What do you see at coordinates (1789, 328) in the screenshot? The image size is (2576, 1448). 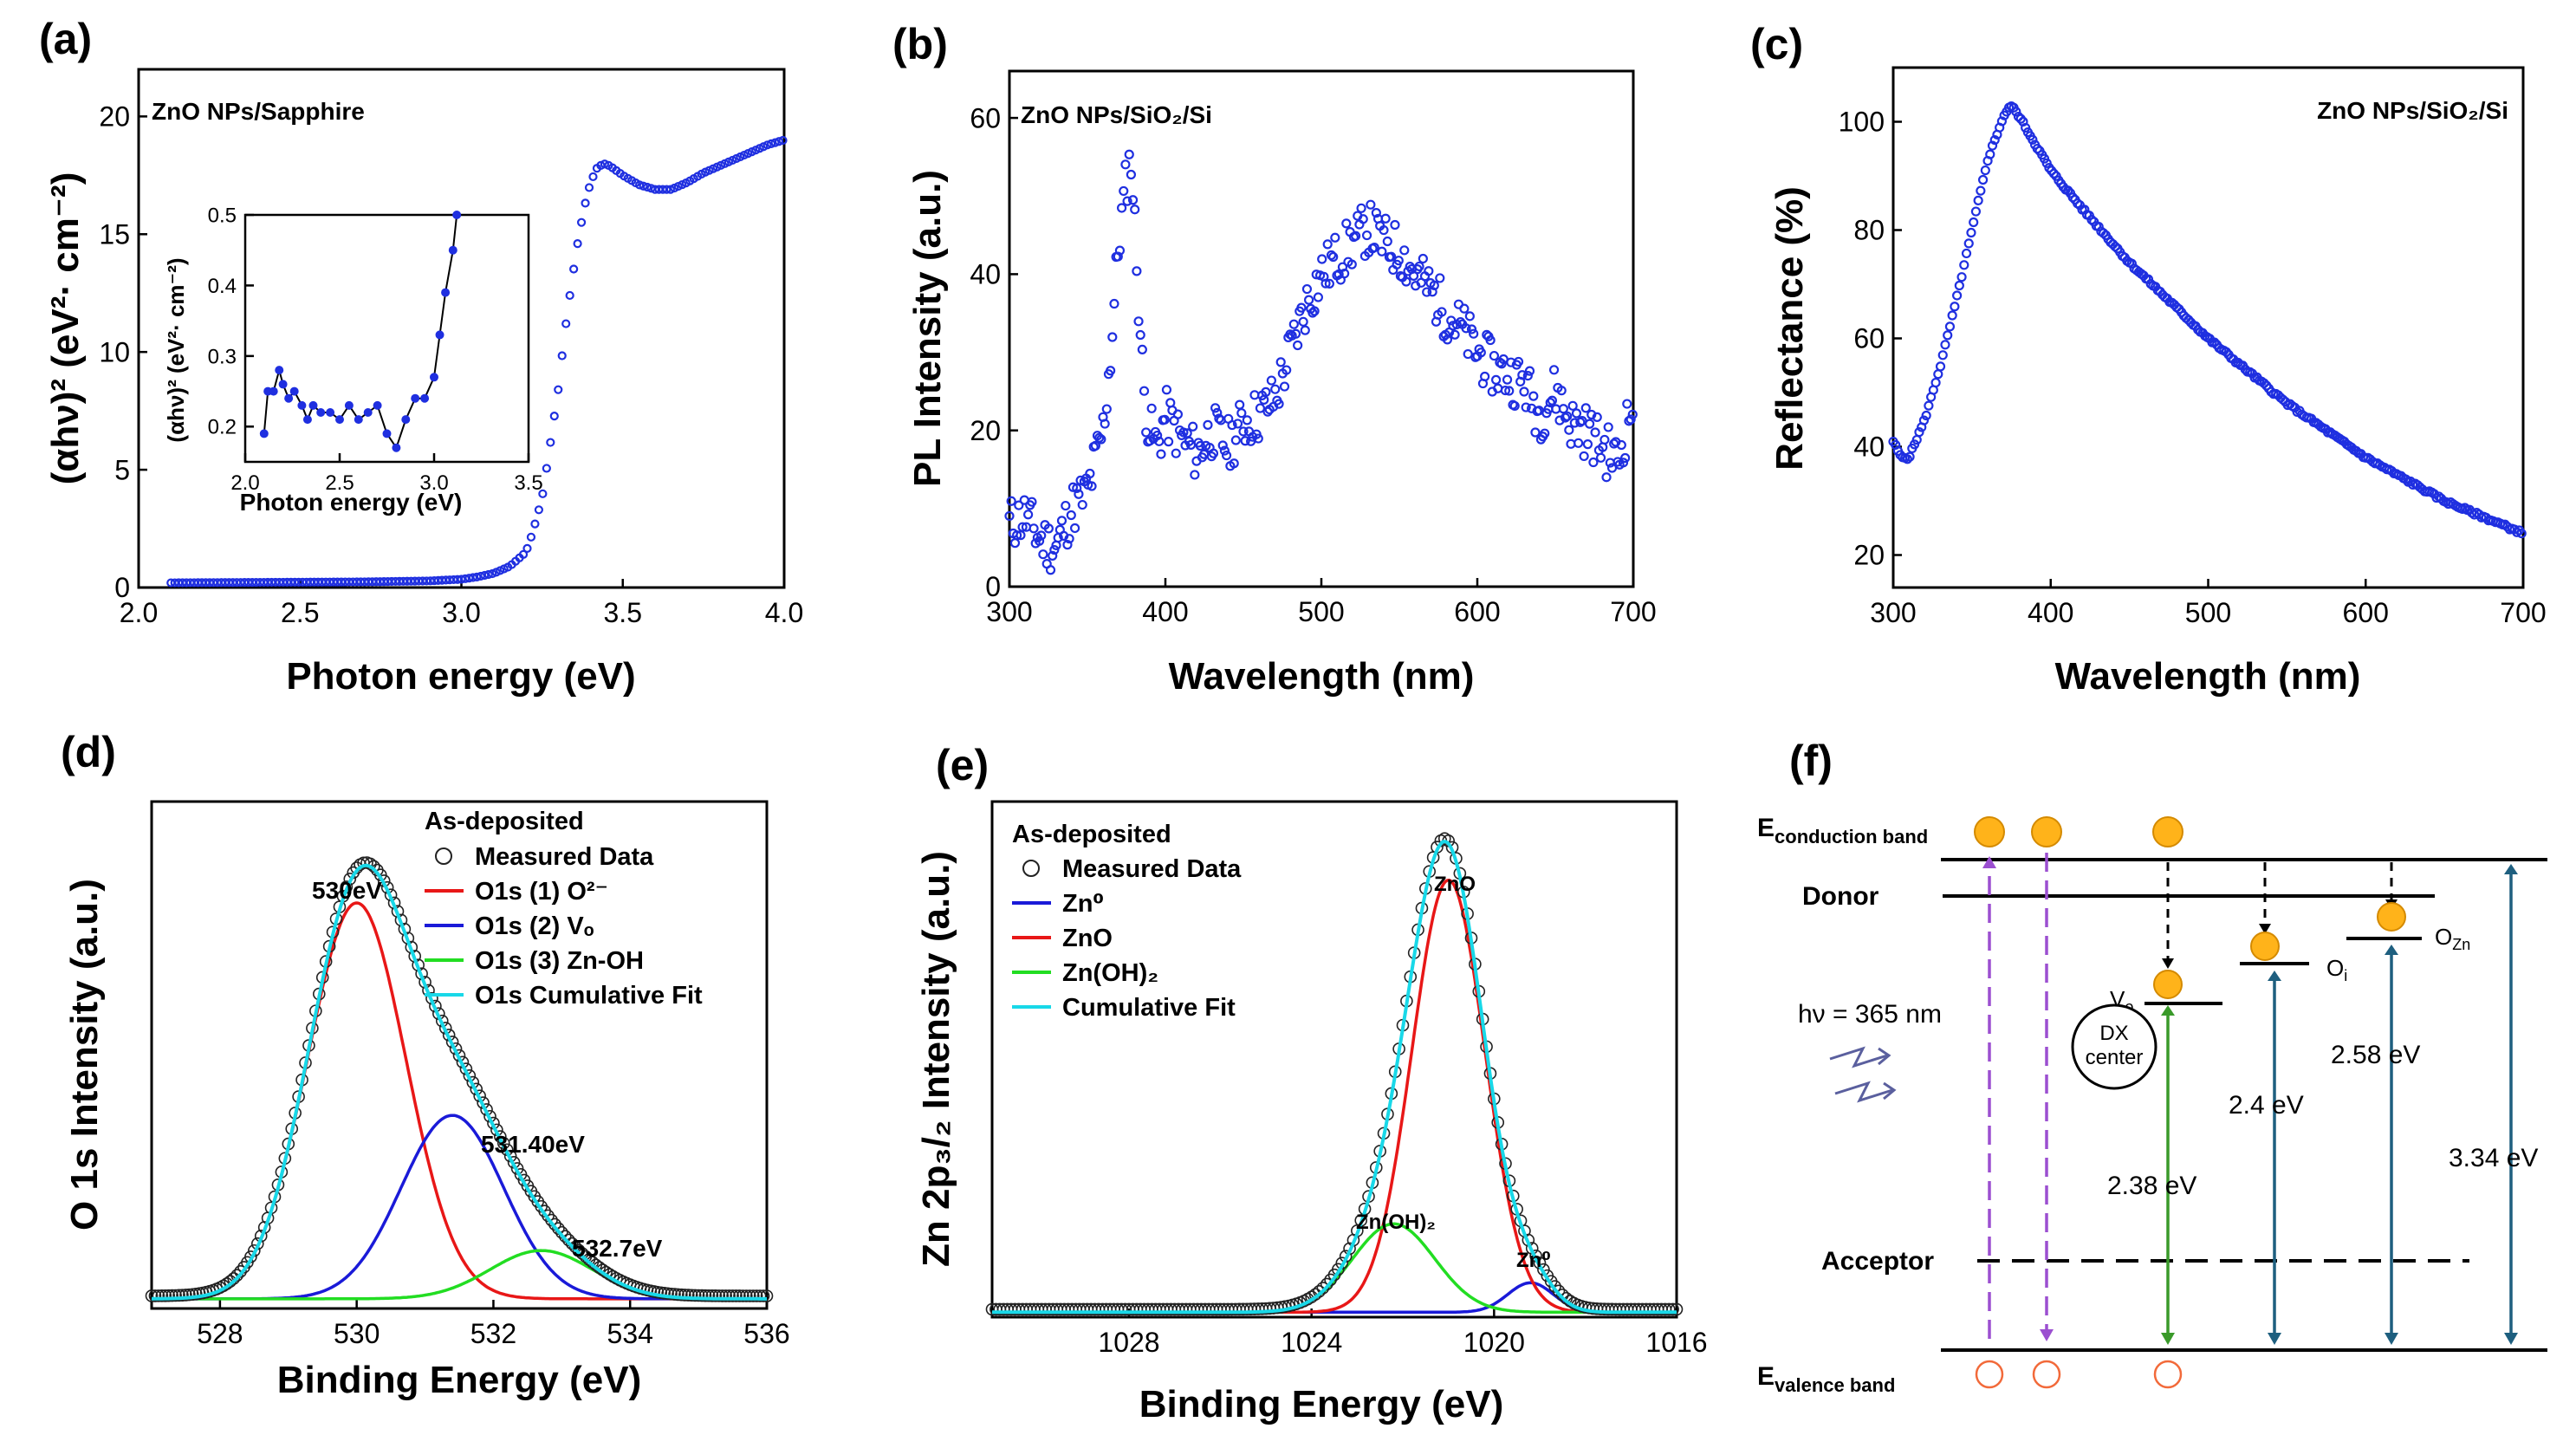 I see `ylabel-c: Reflectance (%)` at bounding box center [1789, 328].